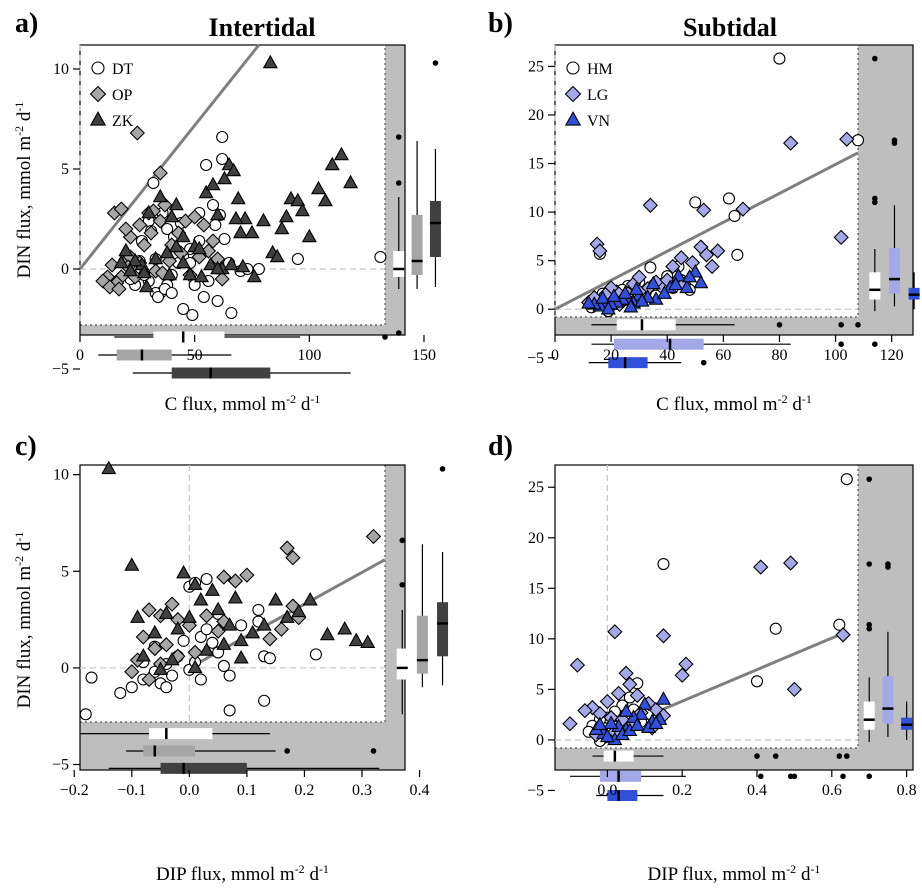  I want to click on axis-label-superscript: -1, so click(19, 107).